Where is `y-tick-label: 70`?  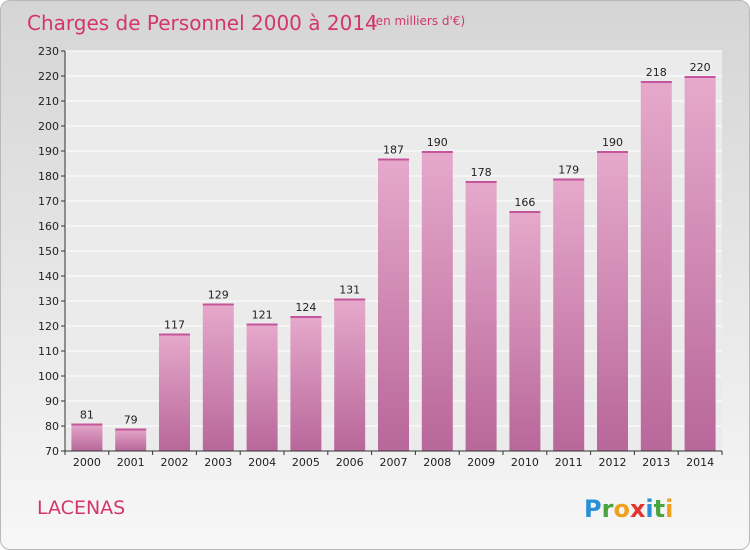 y-tick-label: 70 is located at coordinates (52, 451).